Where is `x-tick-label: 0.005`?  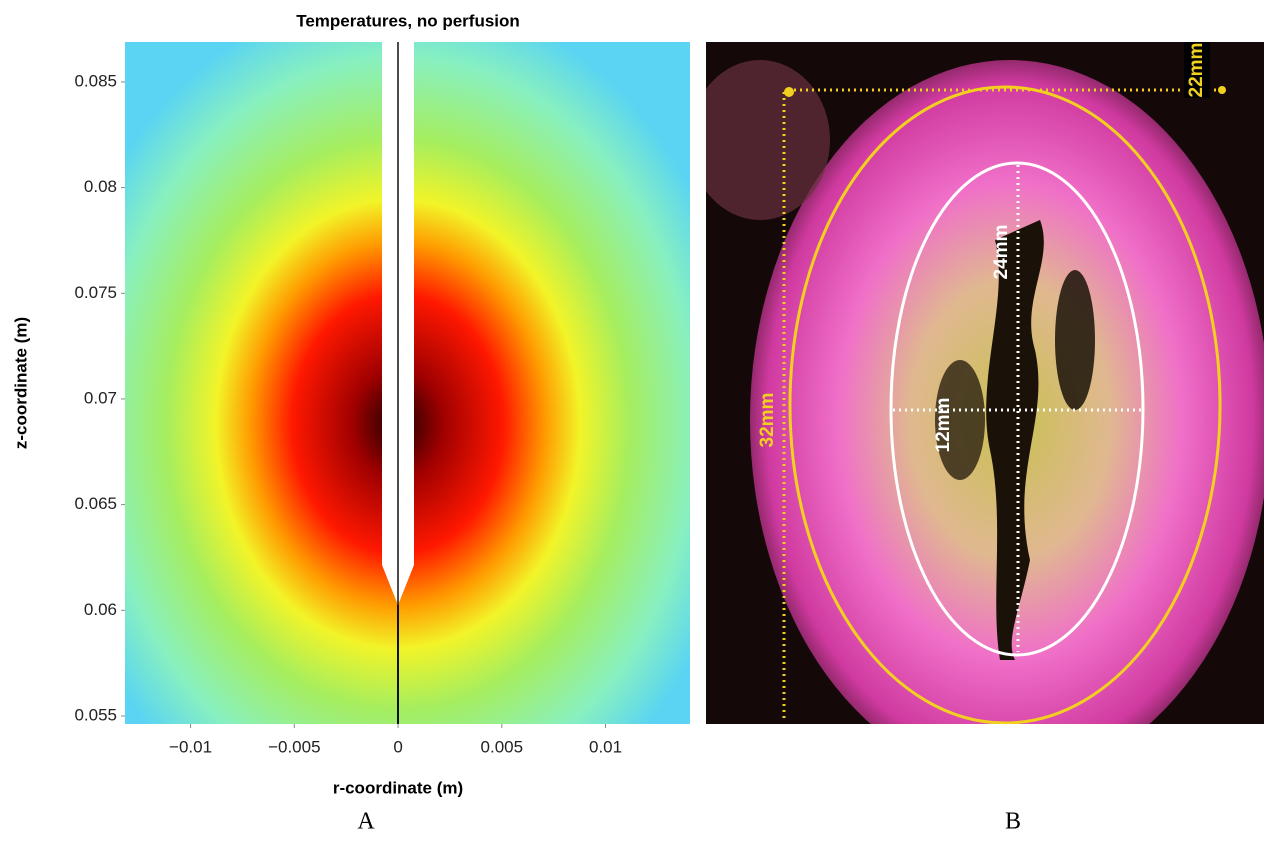 x-tick-label: 0.005 is located at coordinates (502, 746).